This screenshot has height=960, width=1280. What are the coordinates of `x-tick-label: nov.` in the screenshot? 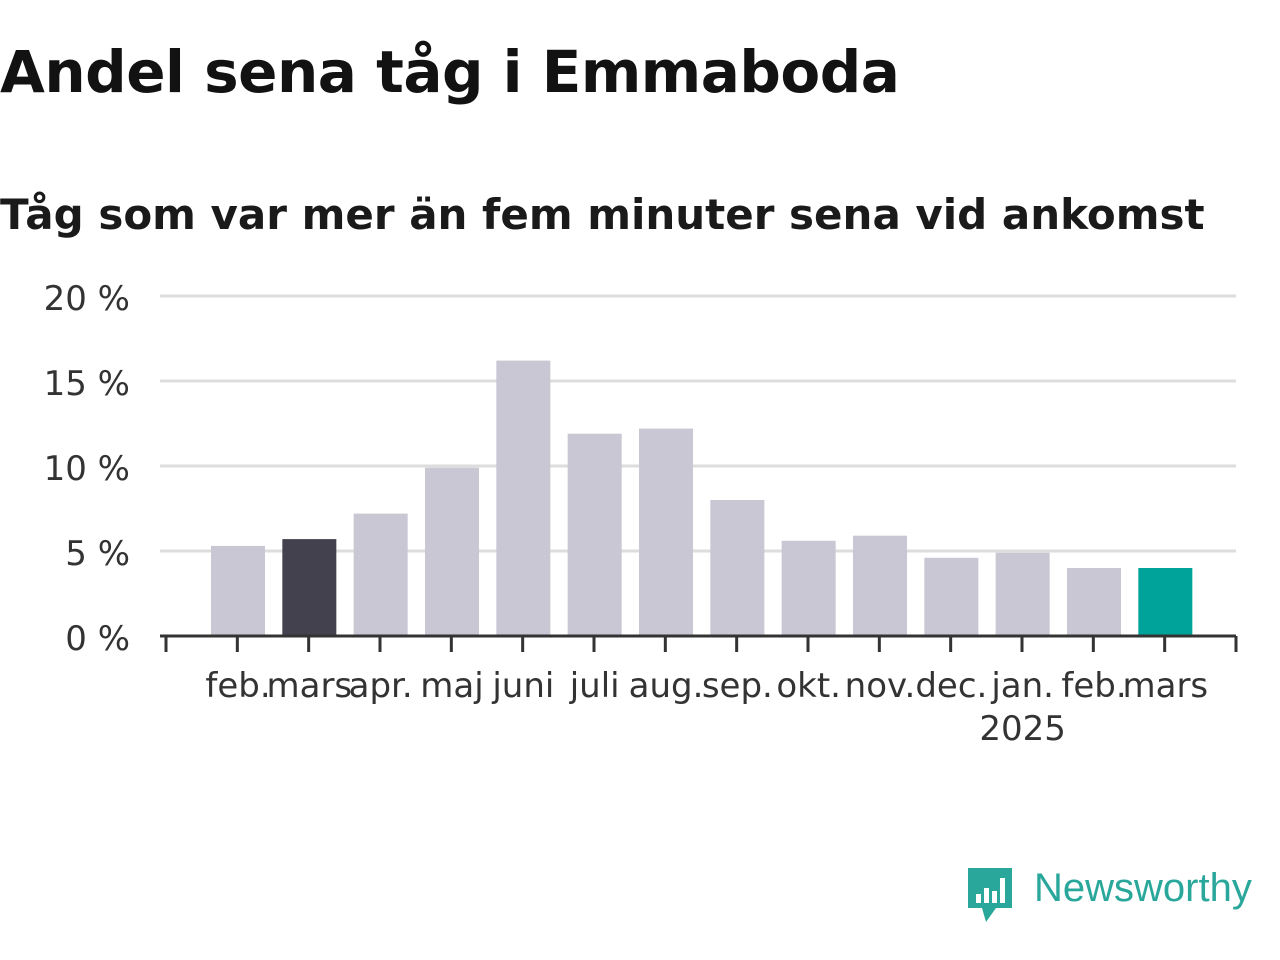 It's located at (880, 686).